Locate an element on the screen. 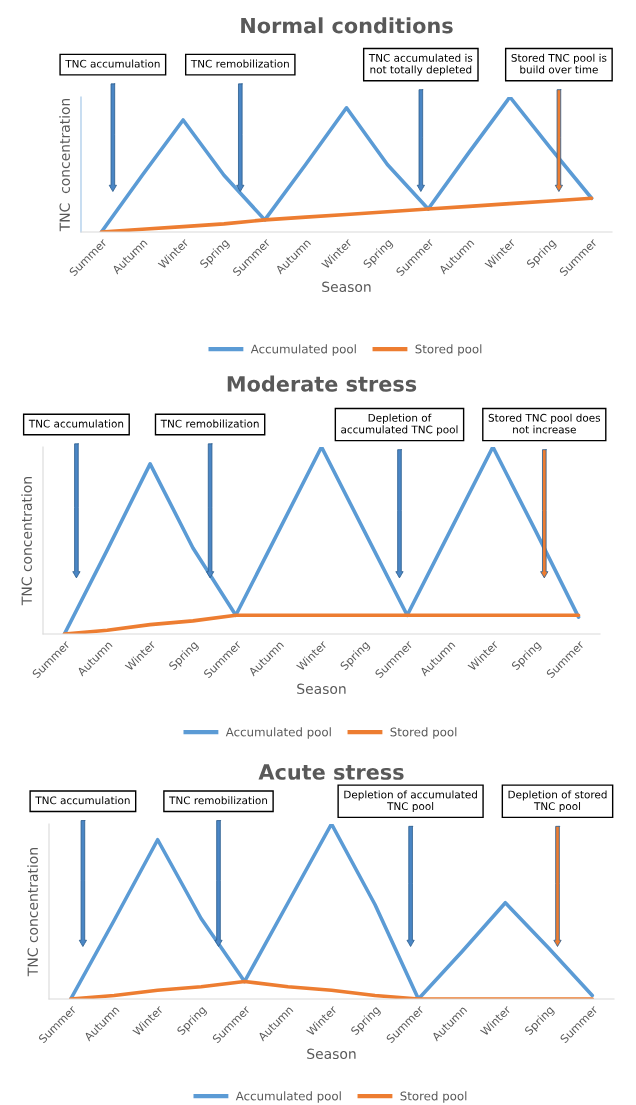 This screenshot has height=1105, width=636. text: Stored TNC pool does not increase is located at coordinates (544, 423).